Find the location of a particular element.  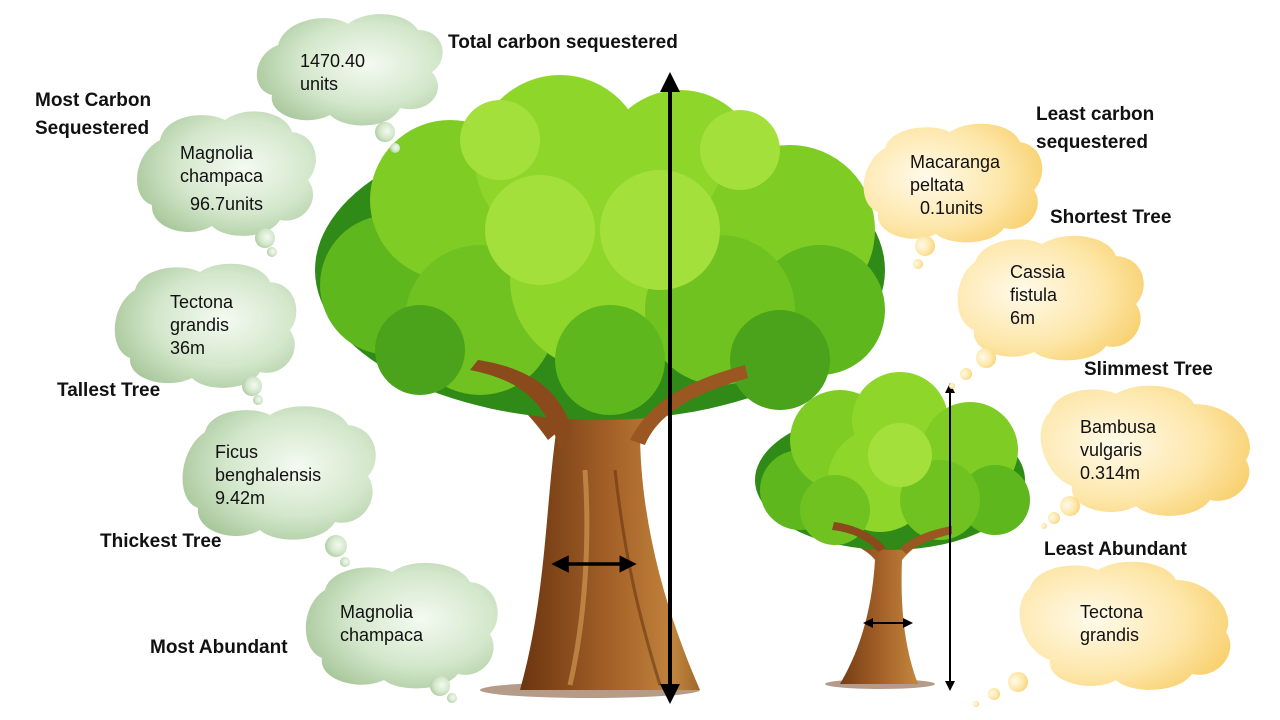

most-carbon-species-line2: champaca is located at coordinates (222, 176).